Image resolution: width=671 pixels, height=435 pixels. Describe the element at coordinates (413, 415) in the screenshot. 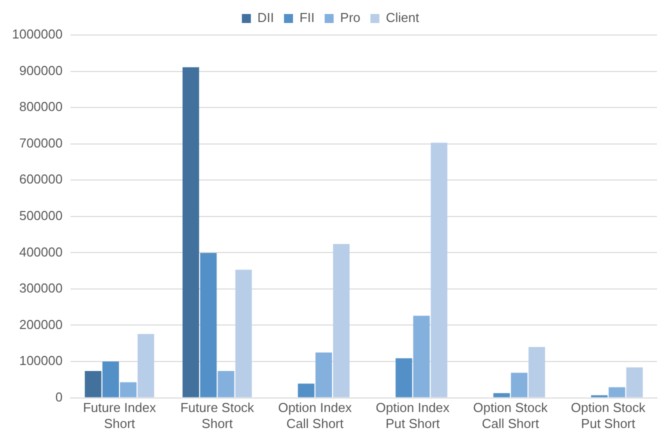

I see `x-tick-label: Option Index Put Short` at that location.